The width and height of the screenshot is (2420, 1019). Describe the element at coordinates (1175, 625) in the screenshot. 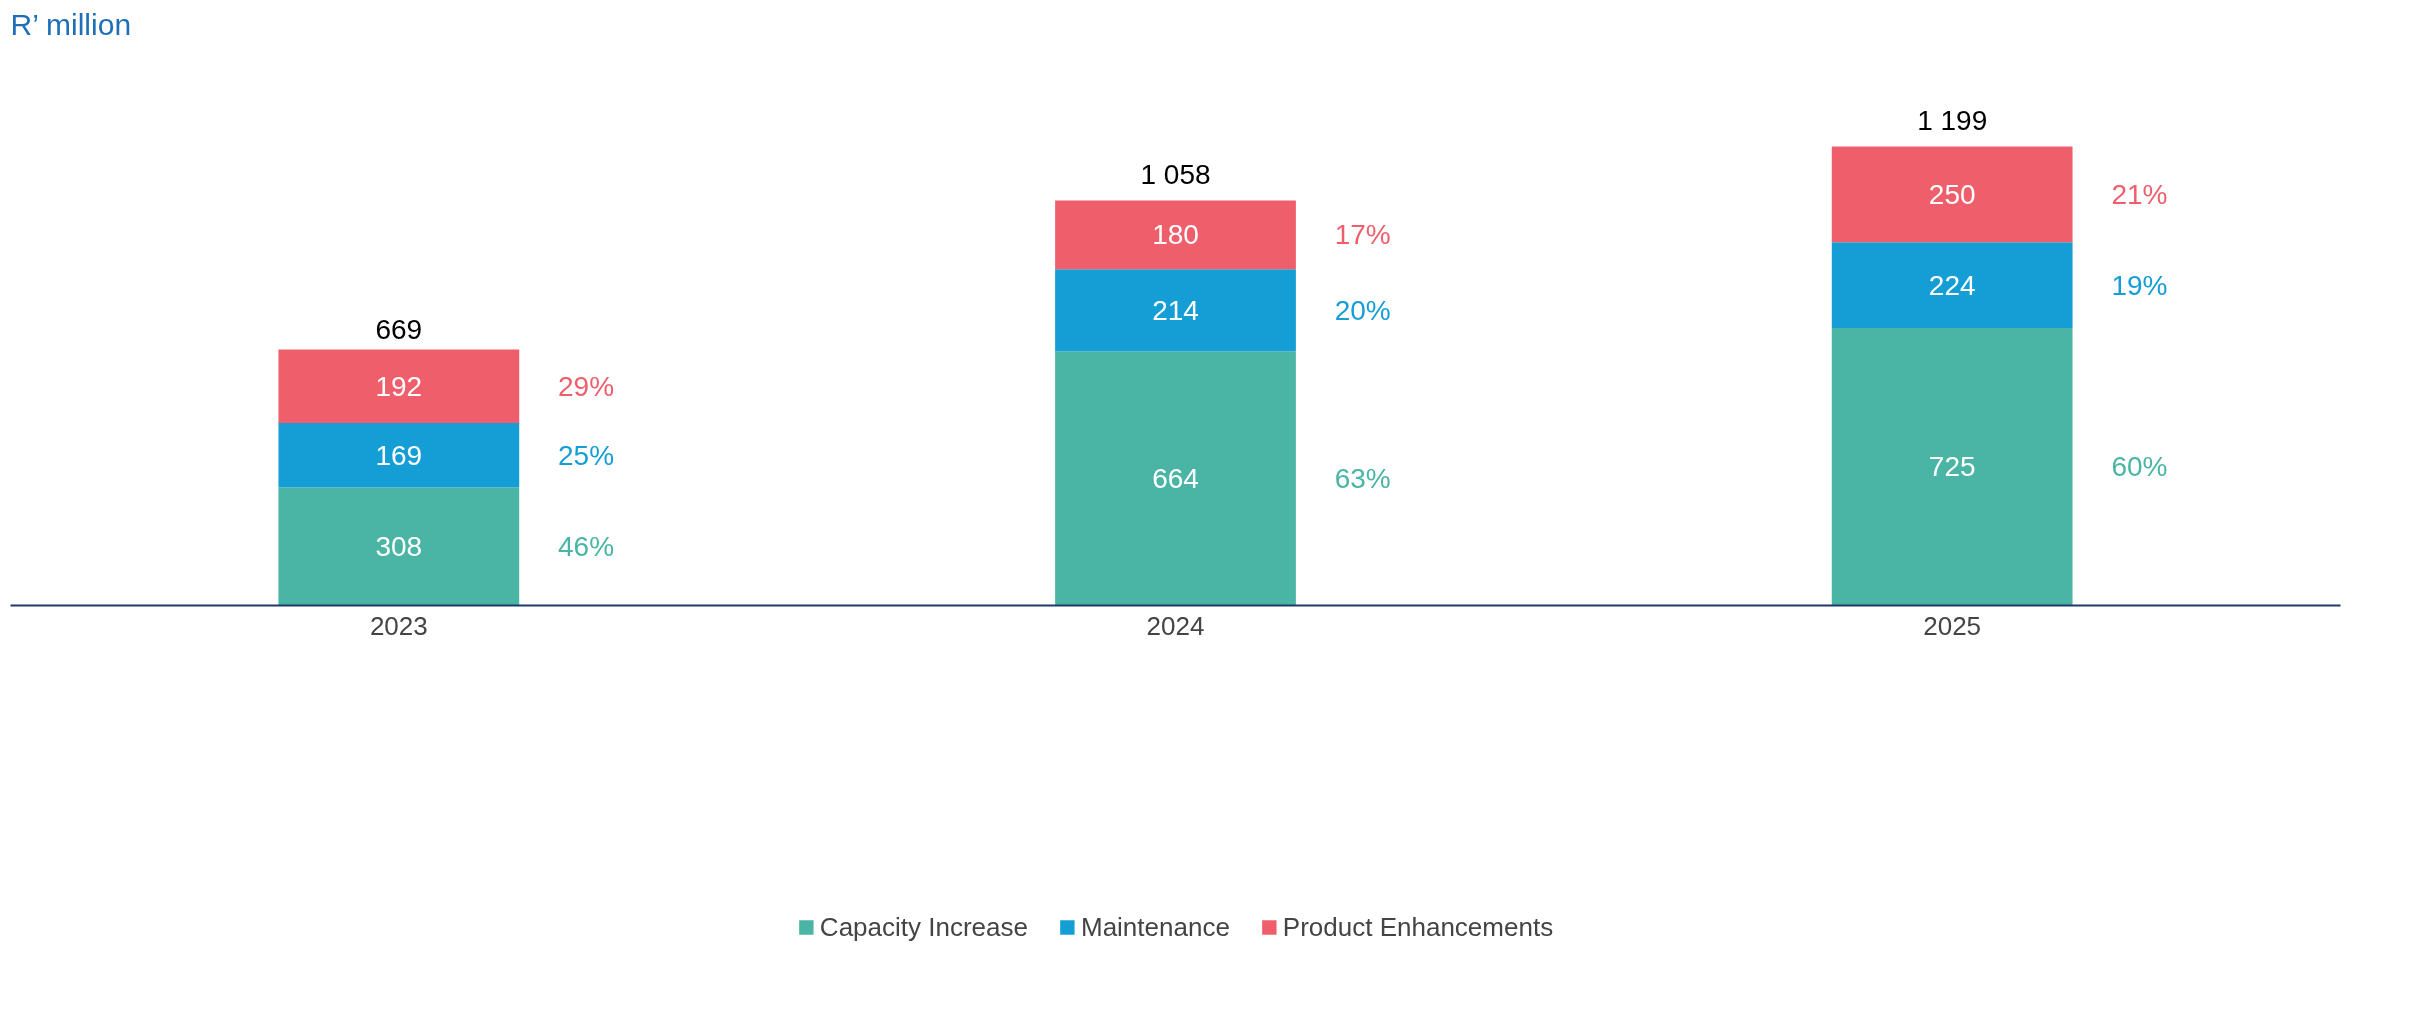

I see `x-tick-label: 2024` at that location.